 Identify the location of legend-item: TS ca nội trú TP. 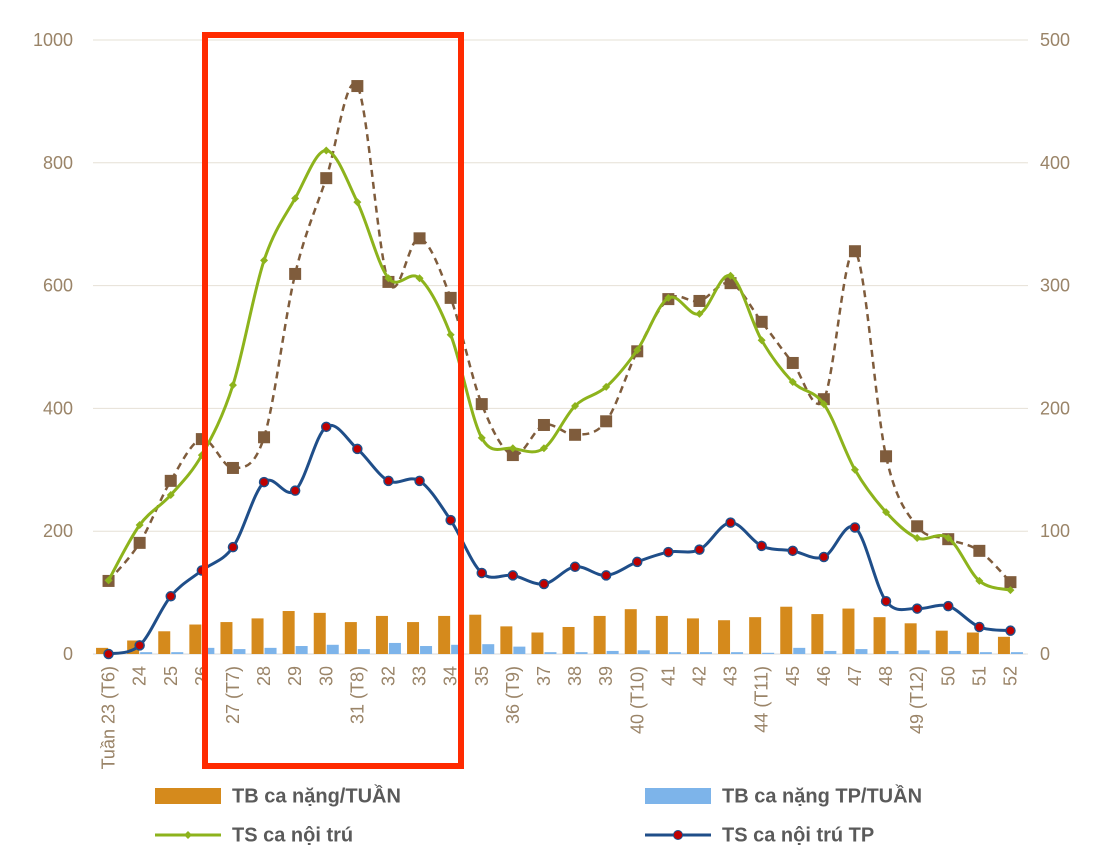
(759, 835).